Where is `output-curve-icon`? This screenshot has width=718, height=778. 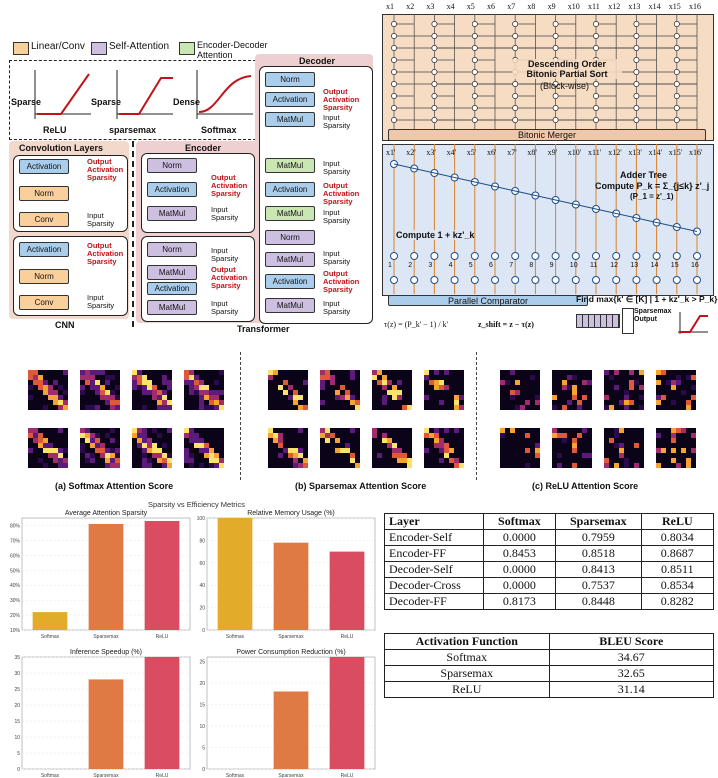
output-curve-icon is located at coordinates (693, 323).